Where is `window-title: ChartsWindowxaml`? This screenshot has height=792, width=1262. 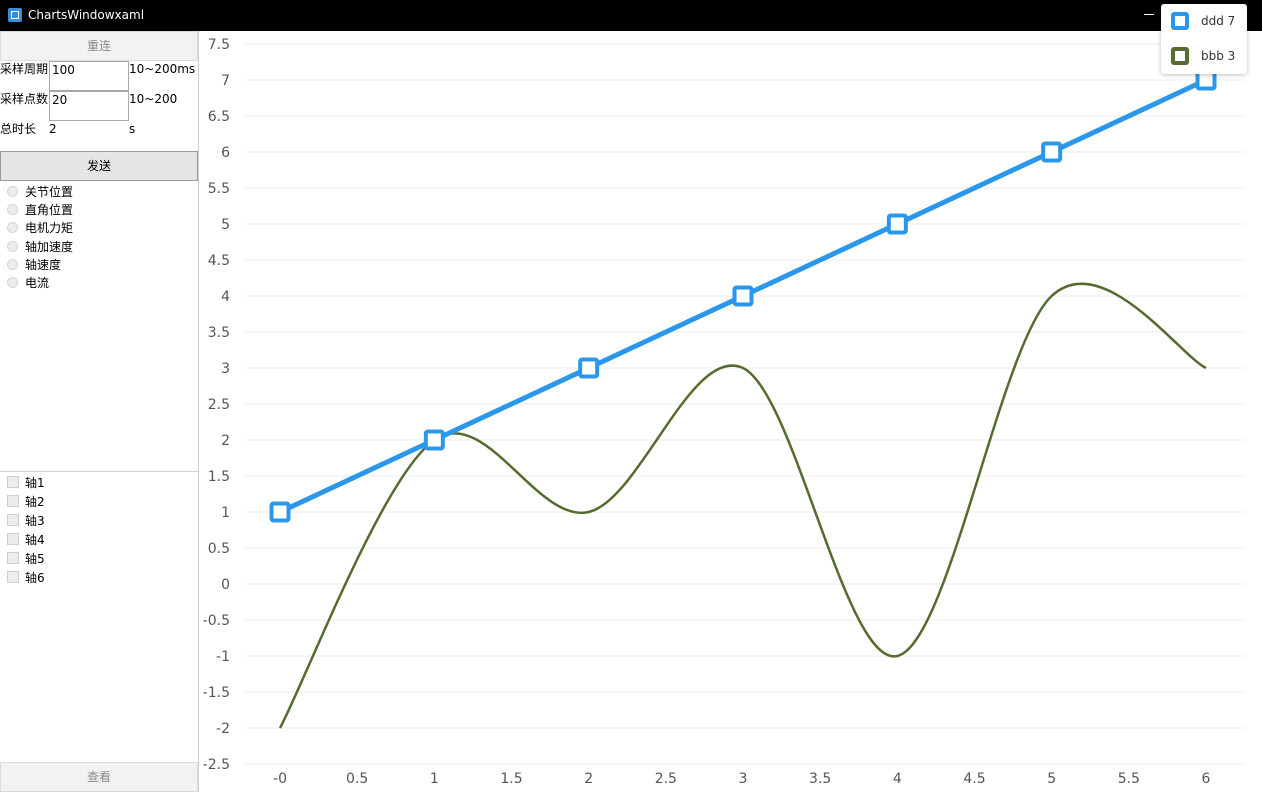
window-title: ChartsWindowxaml is located at coordinates (86, 15).